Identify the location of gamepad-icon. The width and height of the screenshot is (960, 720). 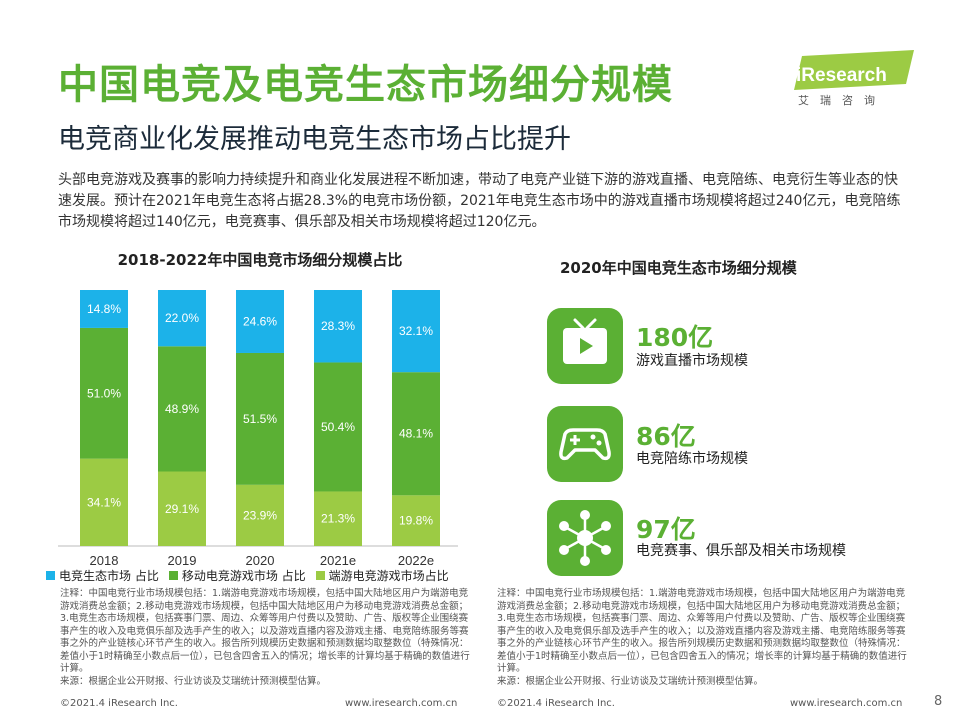
(585, 444).